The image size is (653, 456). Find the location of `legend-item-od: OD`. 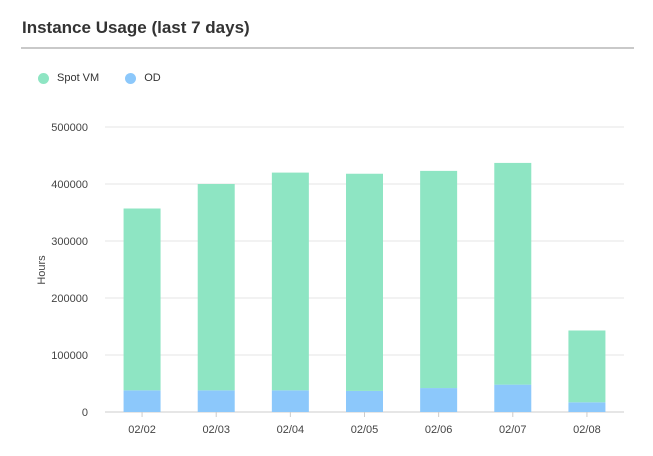

legend-item-od: OD is located at coordinates (143, 78).